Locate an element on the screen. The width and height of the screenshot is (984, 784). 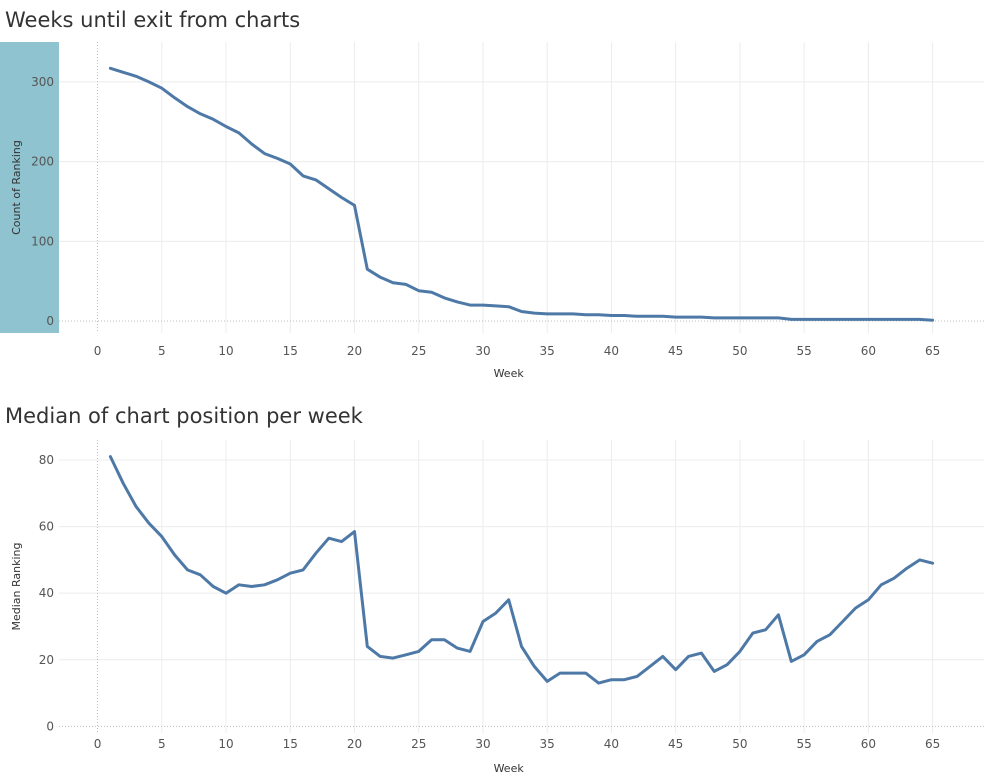
y-tick-label: 40 is located at coordinates (46, 593).